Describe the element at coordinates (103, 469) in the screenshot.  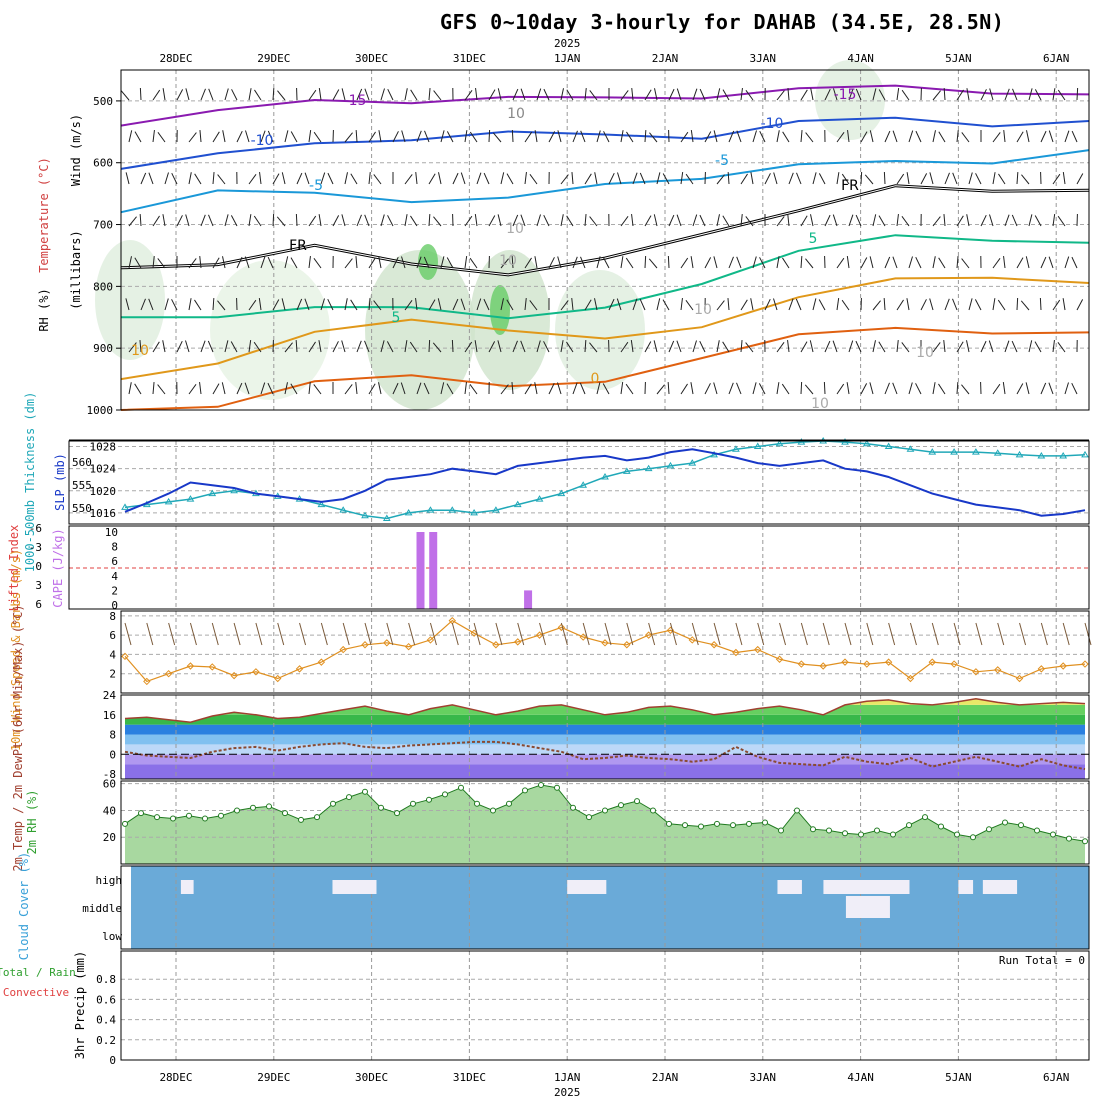
I see `slp-tick-label: 1024` at that location.